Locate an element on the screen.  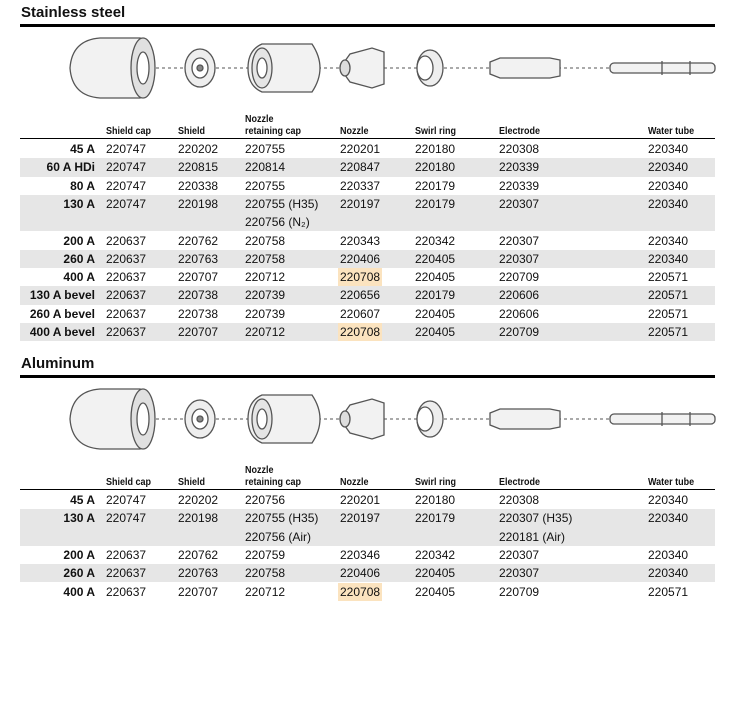
cell-line: 220181 (Air) is located at coordinates (532, 536).